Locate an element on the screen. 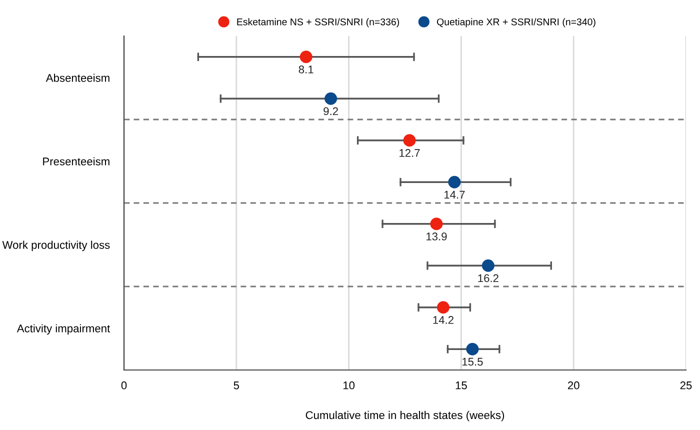  data-label: 14.2 is located at coordinates (443, 320).